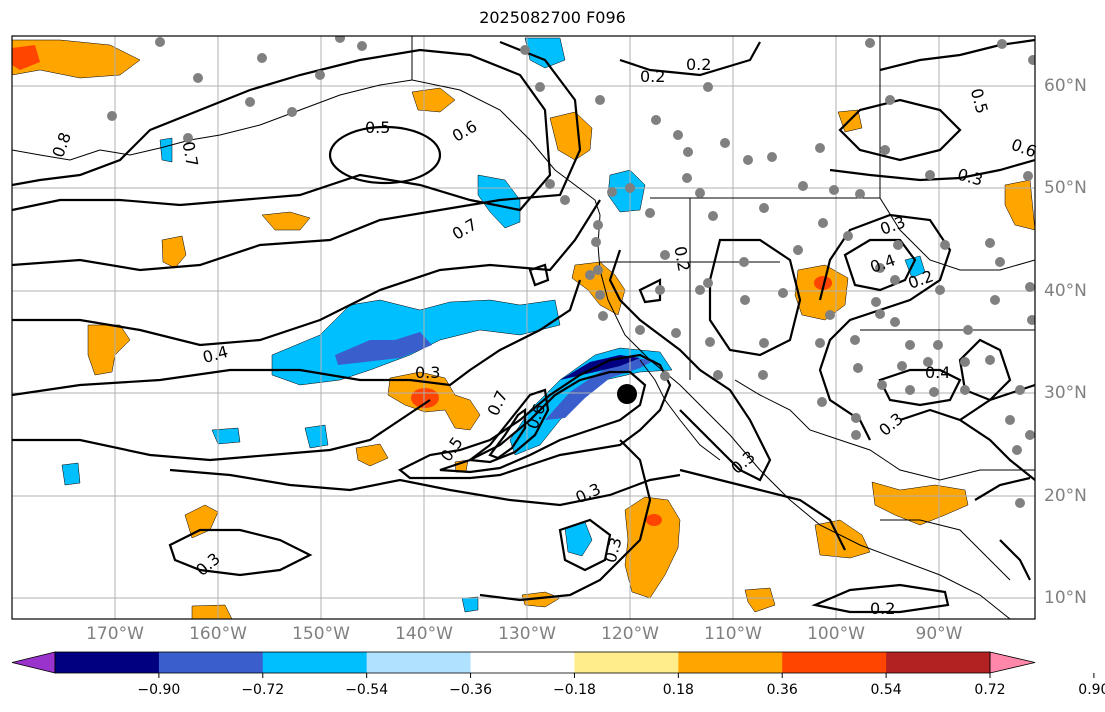 Image resolution: width=1105 pixels, height=712 pixels. I want to click on colorbar-tick-label: 0.72, so click(990, 690).